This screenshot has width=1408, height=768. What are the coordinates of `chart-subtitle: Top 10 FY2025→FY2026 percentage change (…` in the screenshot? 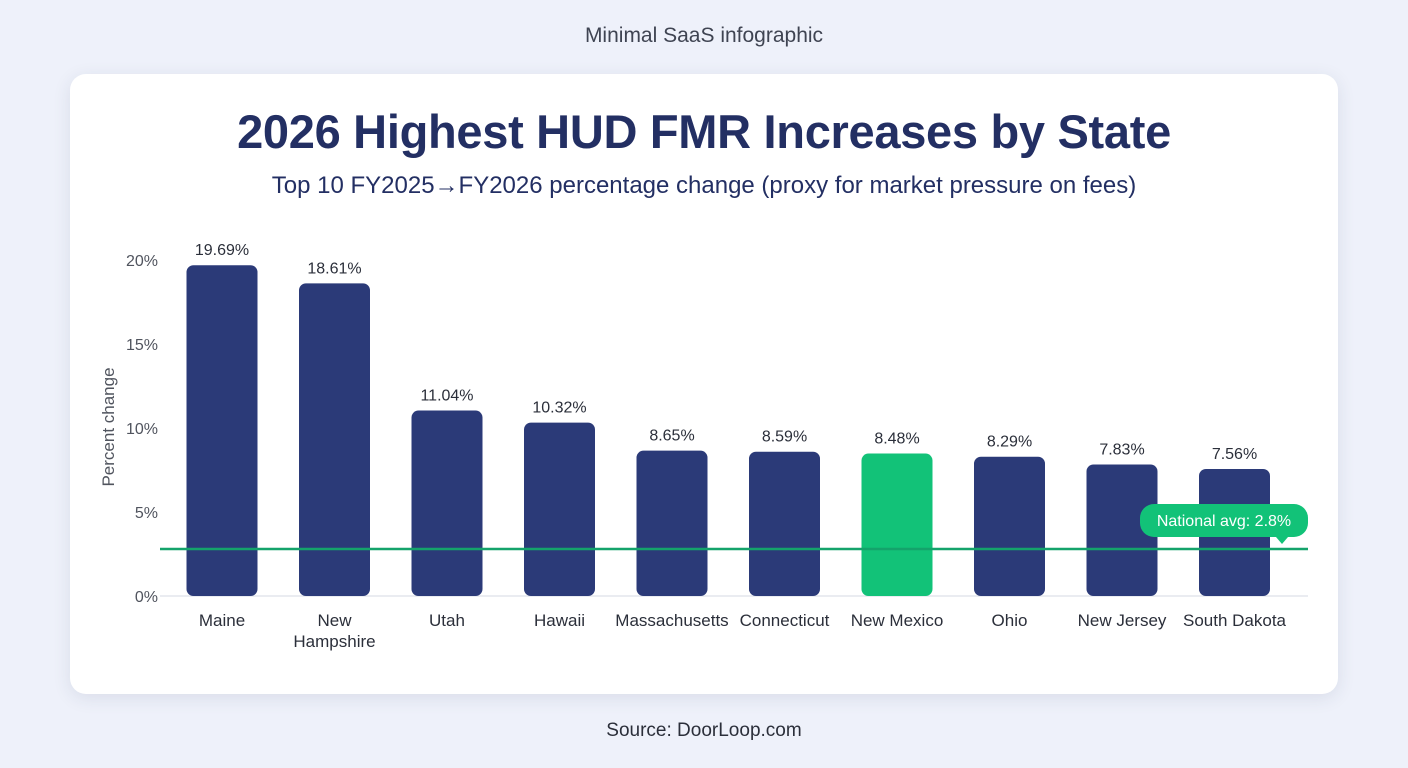 It's located at (704, 185).